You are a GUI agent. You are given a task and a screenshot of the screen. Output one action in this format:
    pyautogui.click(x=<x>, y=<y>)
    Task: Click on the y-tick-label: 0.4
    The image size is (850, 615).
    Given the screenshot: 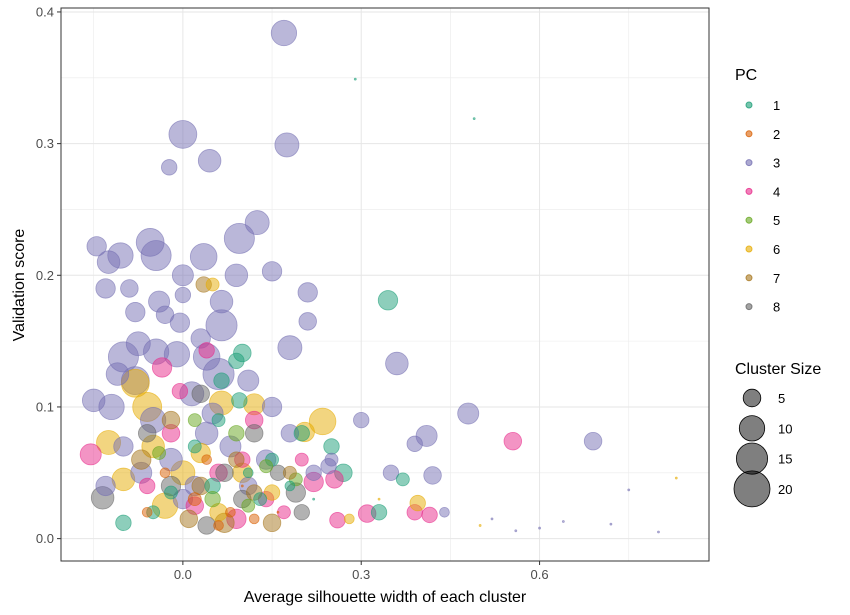 What is the action you would take?
    pyautogui.click(x=45, y=11)
    